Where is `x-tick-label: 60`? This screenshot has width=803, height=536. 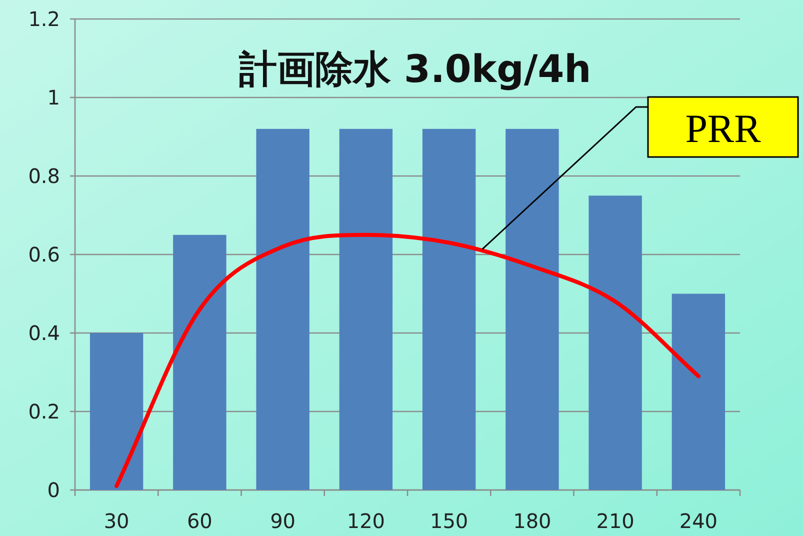 x-tick-label: 60 is located at coordinates (199, 521).